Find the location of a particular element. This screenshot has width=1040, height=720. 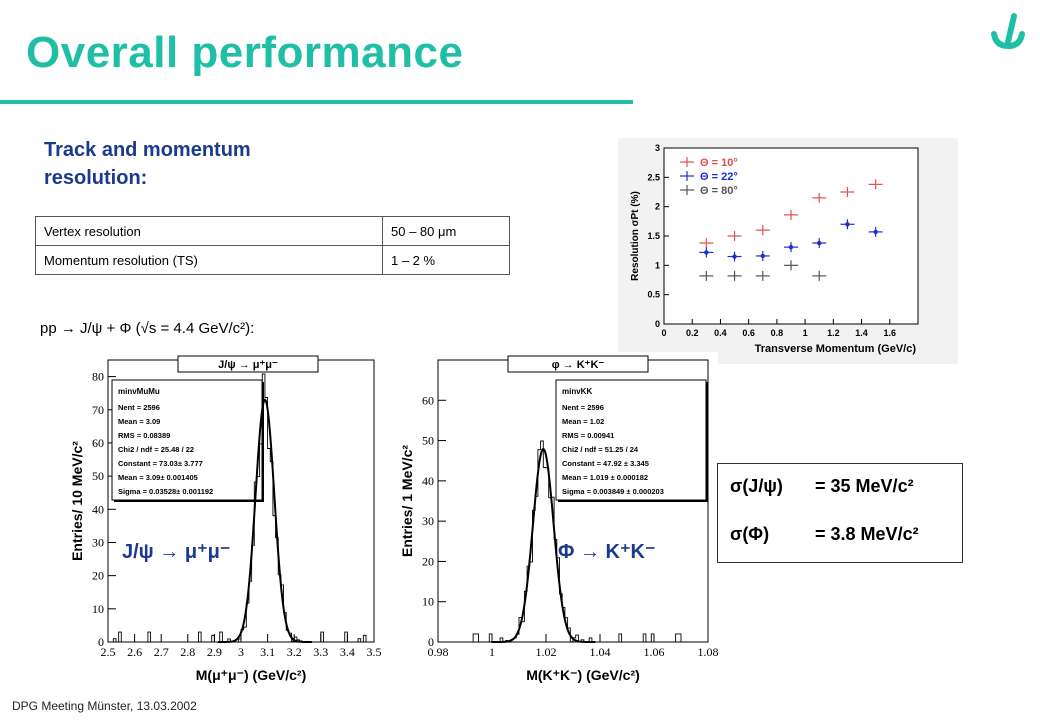

y-tick-label: 30 is located at coordinates (98, 542).